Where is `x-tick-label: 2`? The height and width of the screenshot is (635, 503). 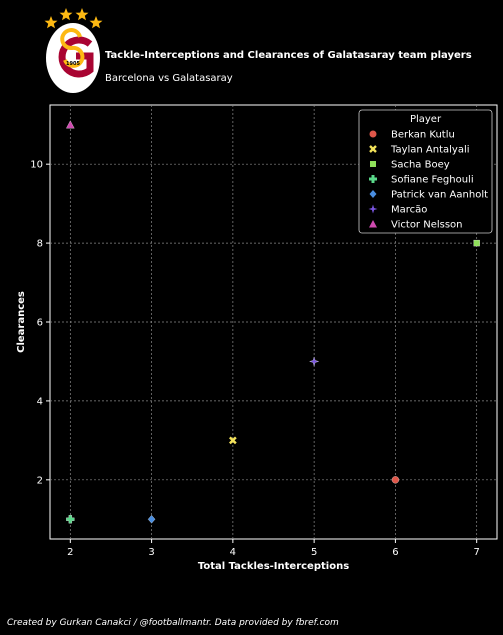
x-tick-label: 2 is located at coordinates (70, 552).